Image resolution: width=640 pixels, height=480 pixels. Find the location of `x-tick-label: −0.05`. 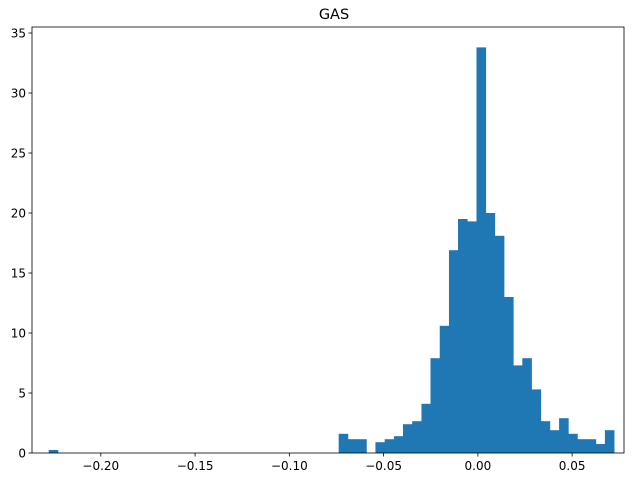

x-tick-label: −0.05 is located at coordinates (383, 466).